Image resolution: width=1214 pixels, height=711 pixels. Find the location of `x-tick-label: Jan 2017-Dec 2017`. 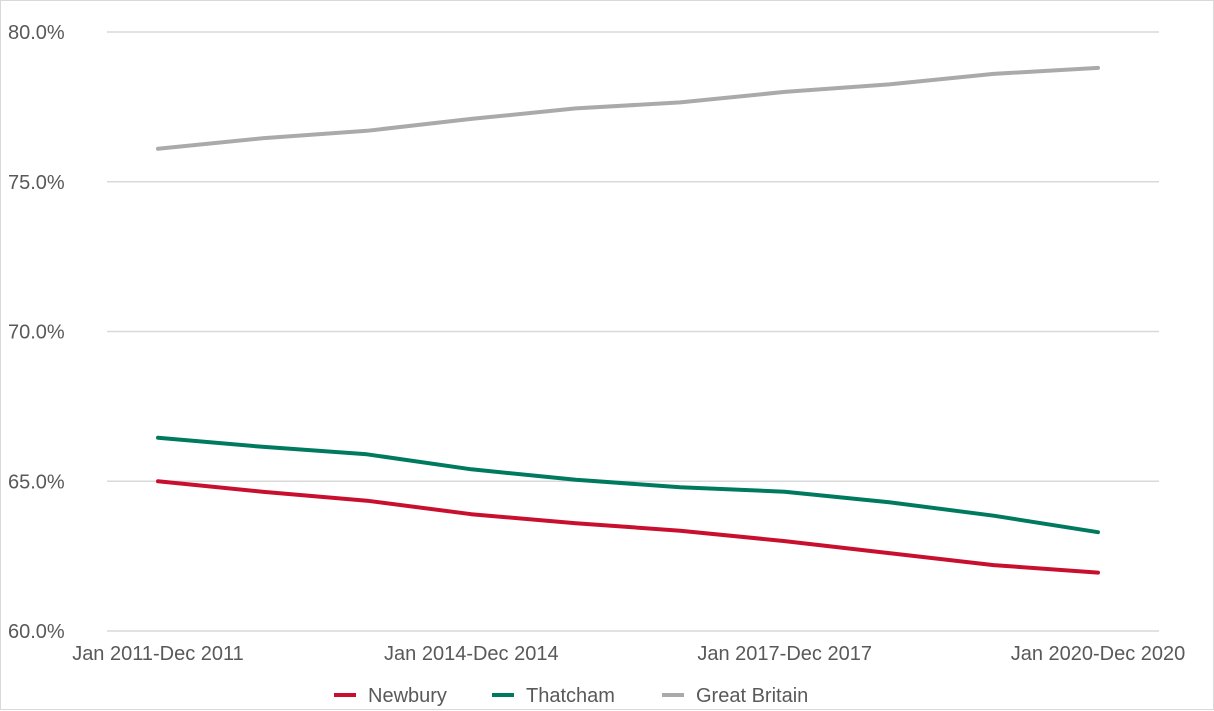

x-tick-label: Jan 2017-Dec 2017 is located at coordinates (784, 654).